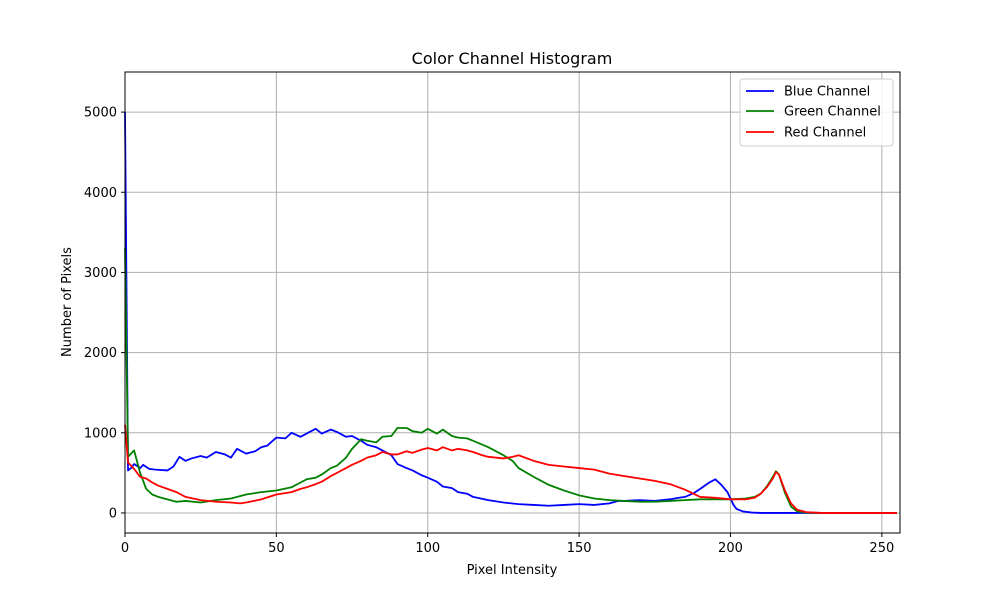 Image resolution: width=1000 pixels, height=600 pixels. I want to click on y-tick-label: 0, so click(113, 513).